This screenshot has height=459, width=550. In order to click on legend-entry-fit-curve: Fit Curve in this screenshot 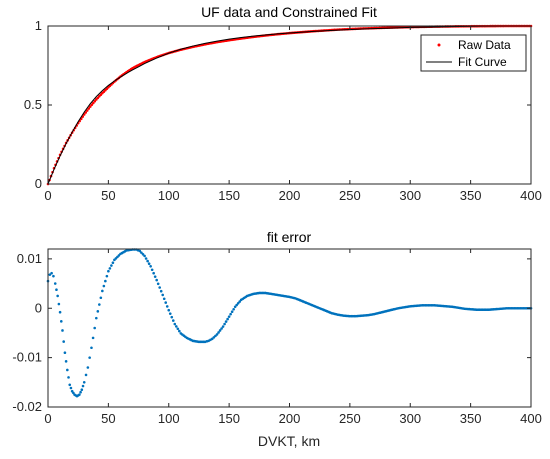, I will do `click(482, 62)`.